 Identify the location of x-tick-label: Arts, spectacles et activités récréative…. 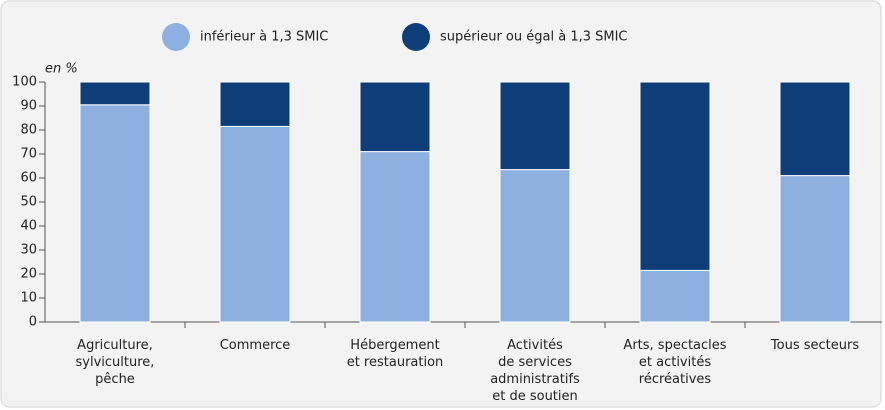
(675, 362).